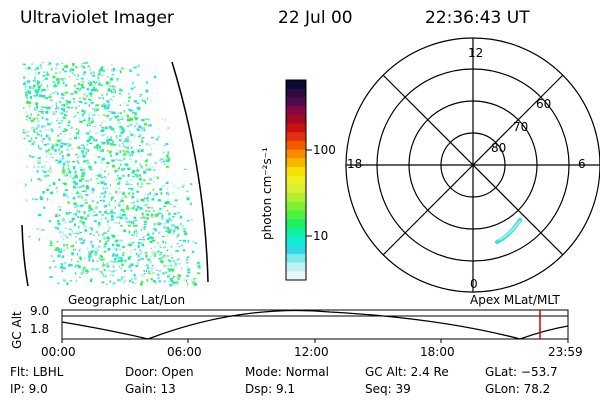 This screenshot has height=400, width=600. What do you see at coordinates (311, 352) in the screenshot?
I see `x-tick-label-12: 12:00` at bounding box center [311, 352].